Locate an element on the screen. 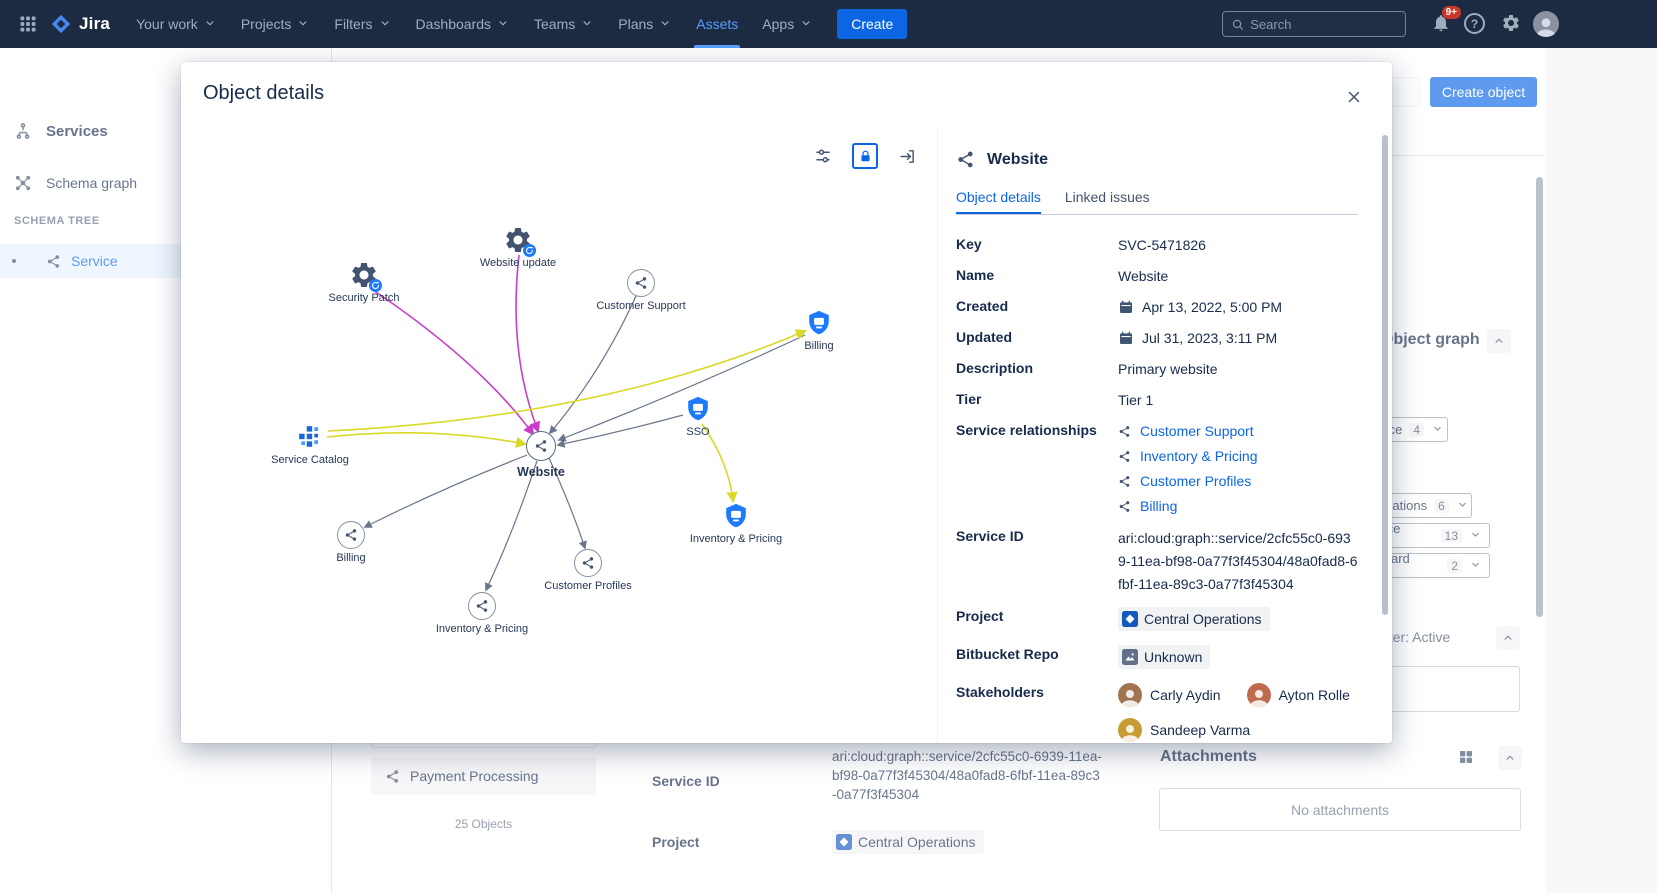 Image resolution: width=1657 pixels, height=893 pixels. object-name: Website is located at coordinates (1018, 159).